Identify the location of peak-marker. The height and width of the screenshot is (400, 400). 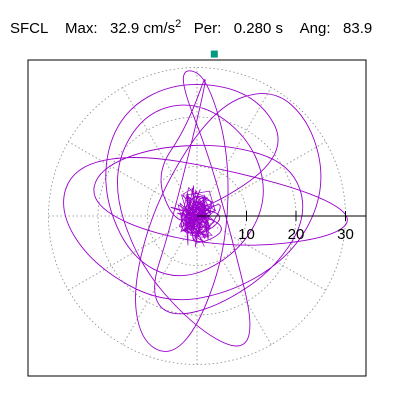
(214, 54).